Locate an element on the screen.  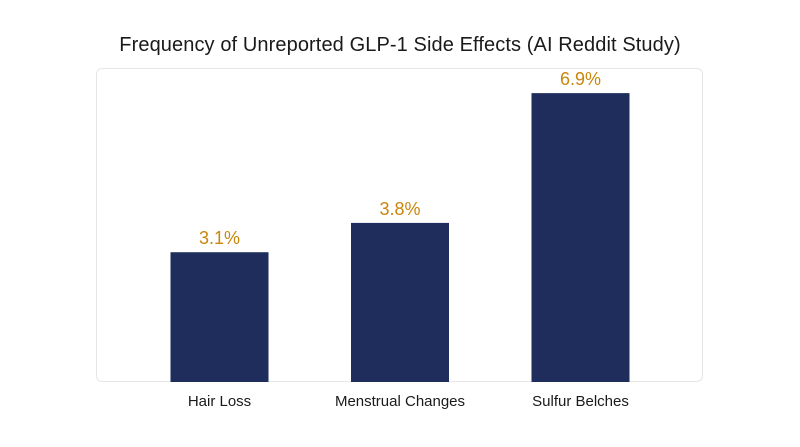
category-label-sulfur-belches: Sulfur Belches is located at coordinates (580, 401).